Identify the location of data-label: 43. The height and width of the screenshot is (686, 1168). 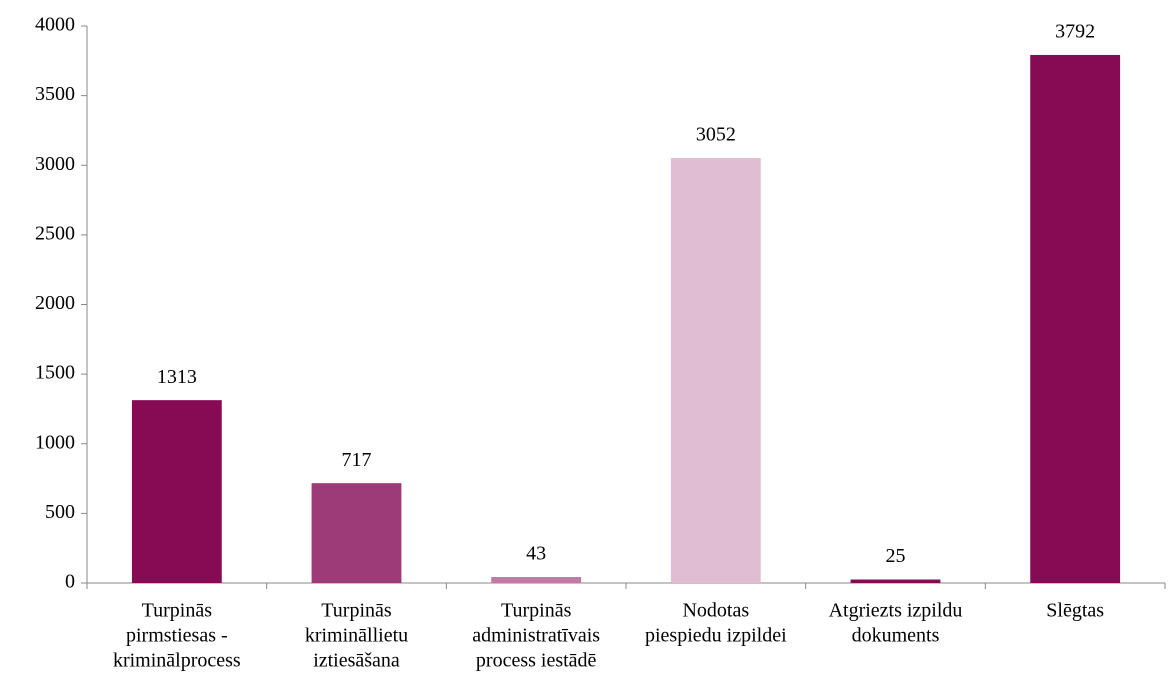
(536, 554).